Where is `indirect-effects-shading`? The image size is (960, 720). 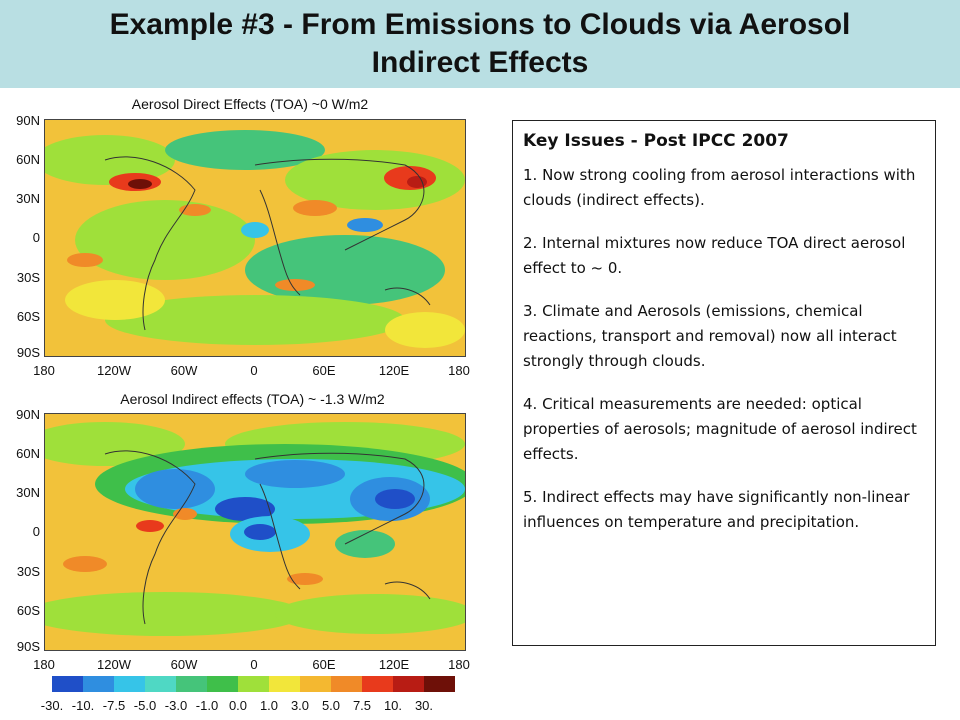
indirect-effects-shading is located at coordinates (255, 532).